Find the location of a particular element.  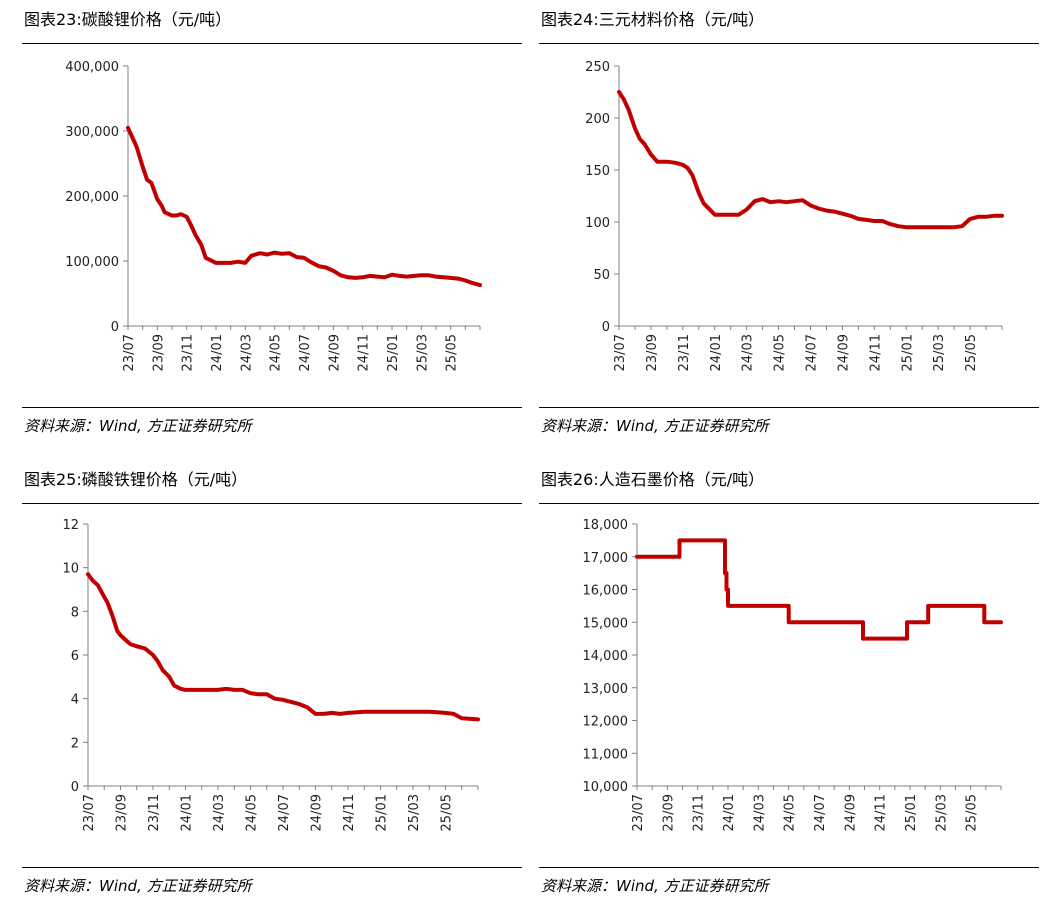

y-tick-label: 100 is located at coordinates (597, 223).